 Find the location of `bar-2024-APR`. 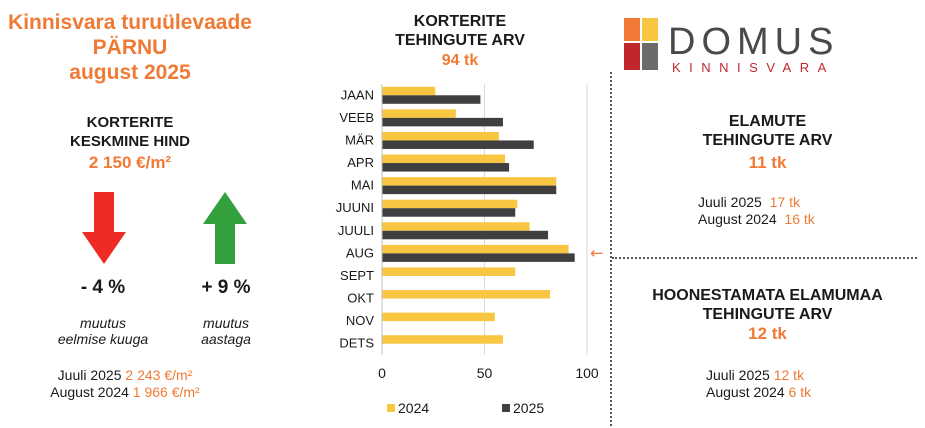

bar-2024-APR is located at coordinates (443, 159).